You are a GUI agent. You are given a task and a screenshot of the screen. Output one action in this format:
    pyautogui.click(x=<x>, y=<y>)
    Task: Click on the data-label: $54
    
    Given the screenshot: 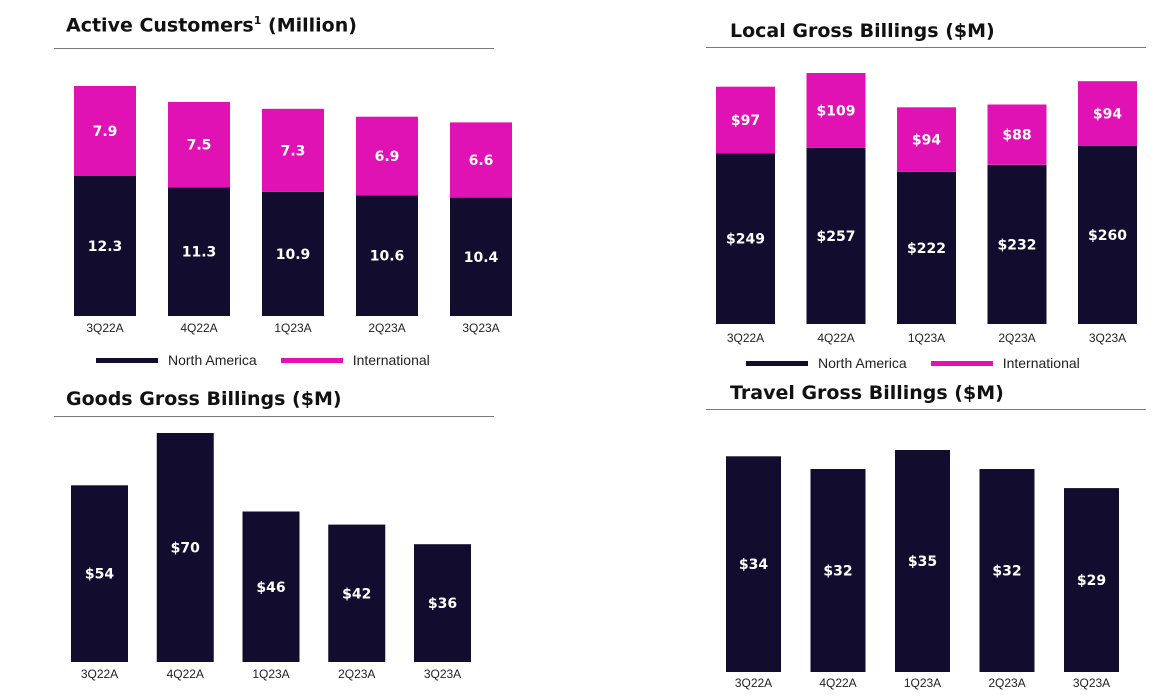 What is the action you would take?
    pyautogui.click(x=99, y=575)
    